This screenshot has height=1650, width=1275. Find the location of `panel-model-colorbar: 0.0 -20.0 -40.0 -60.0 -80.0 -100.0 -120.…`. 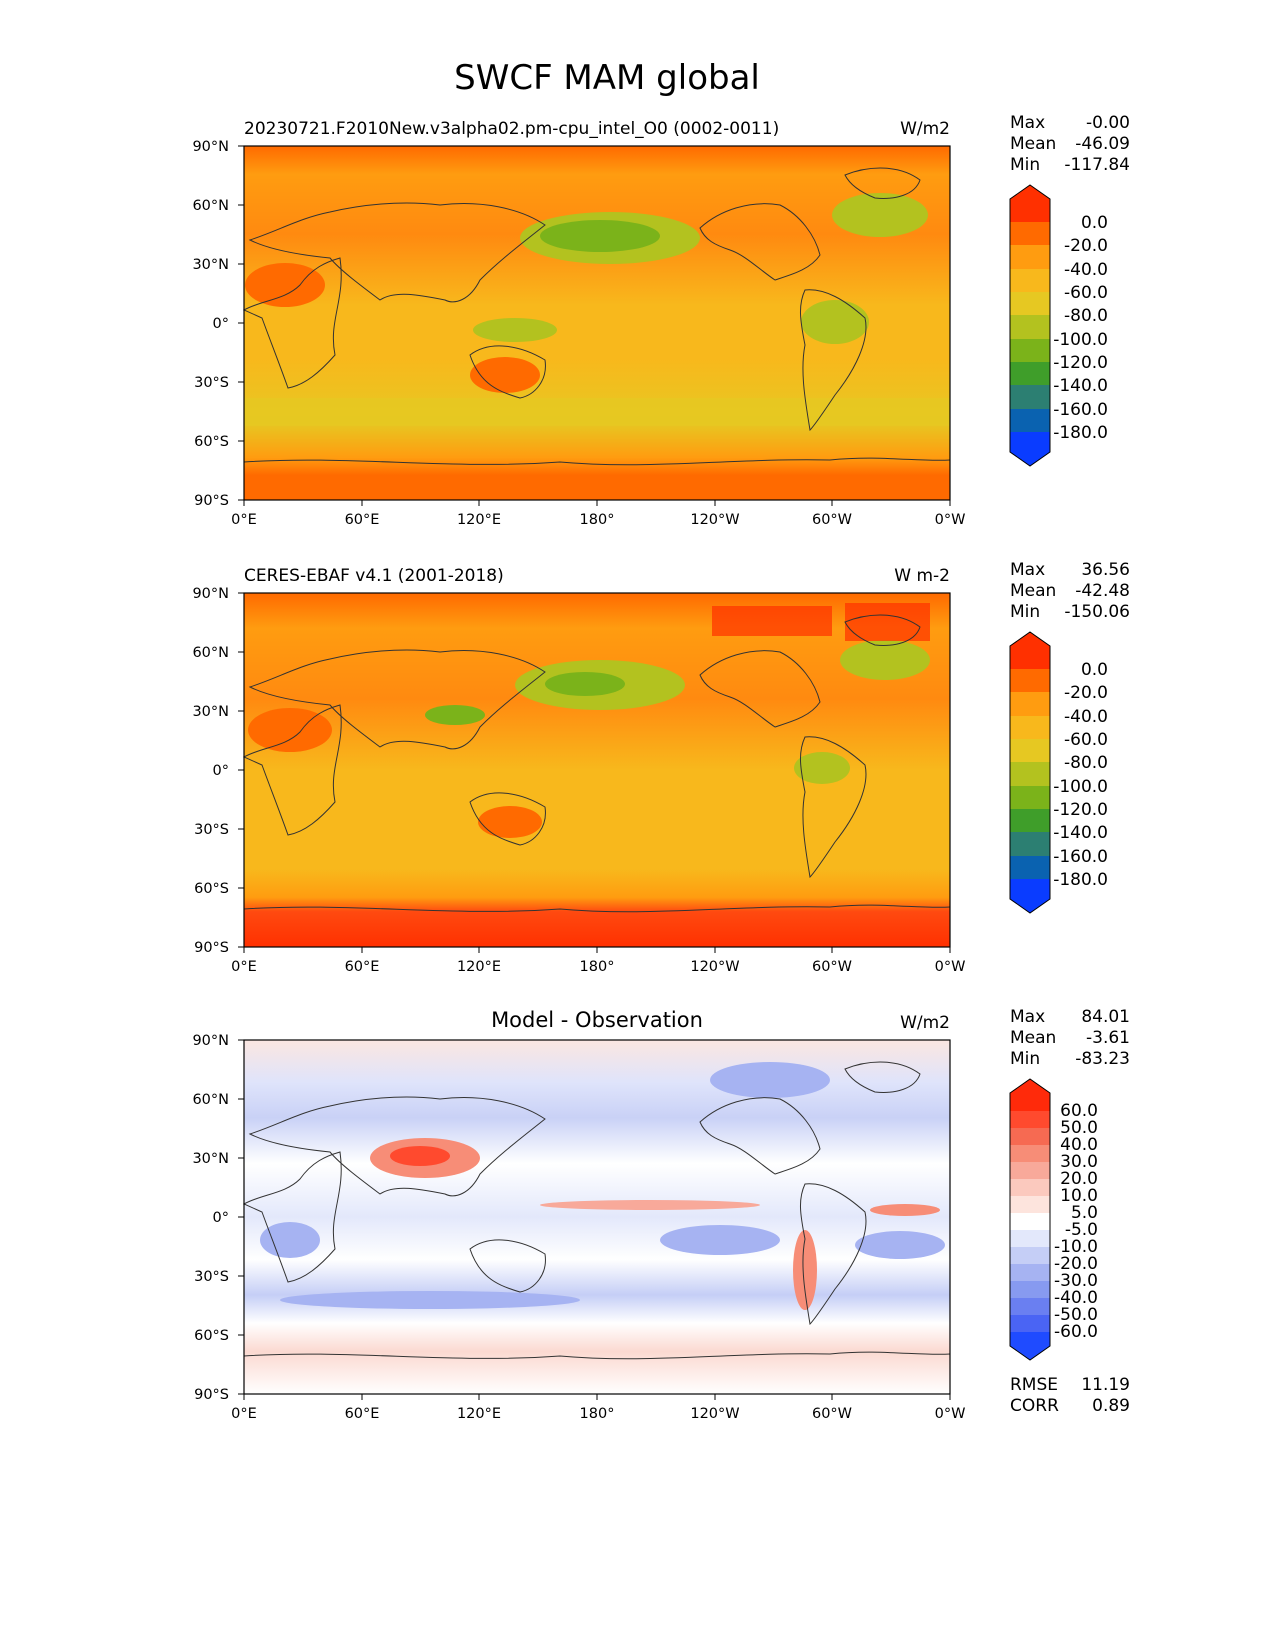

panel-model-colorbar: 0.0 -20.0 -40.0 -60.0 -80.0 -100.0 -120.… is located at coordinates (1058, 325).